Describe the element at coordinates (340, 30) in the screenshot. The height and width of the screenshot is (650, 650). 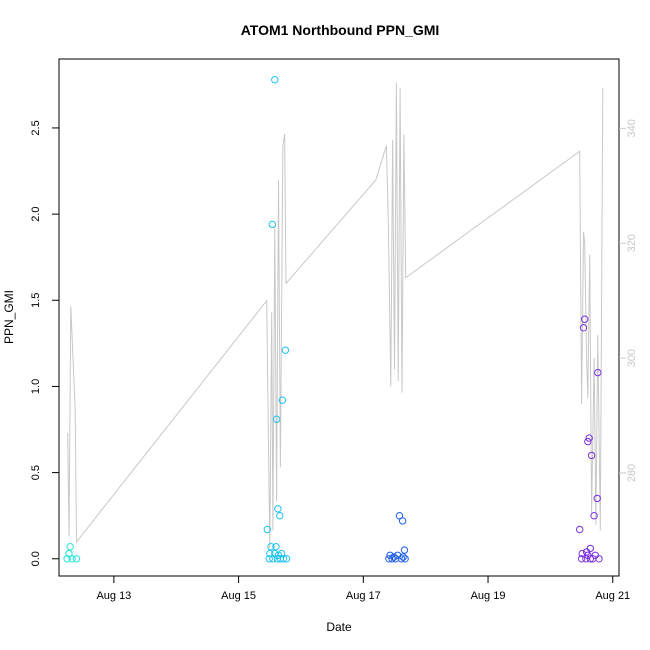
I see `chart-title: ATOM1 Northbound PPN_GMI` at that location.